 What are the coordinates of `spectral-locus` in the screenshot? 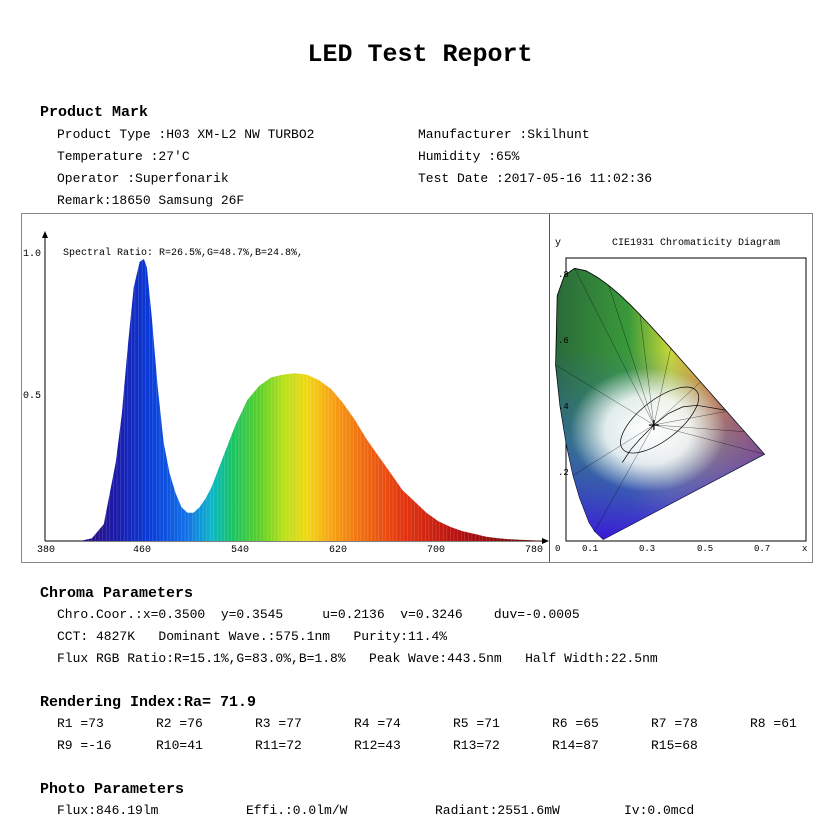 It's located at (660, 403).